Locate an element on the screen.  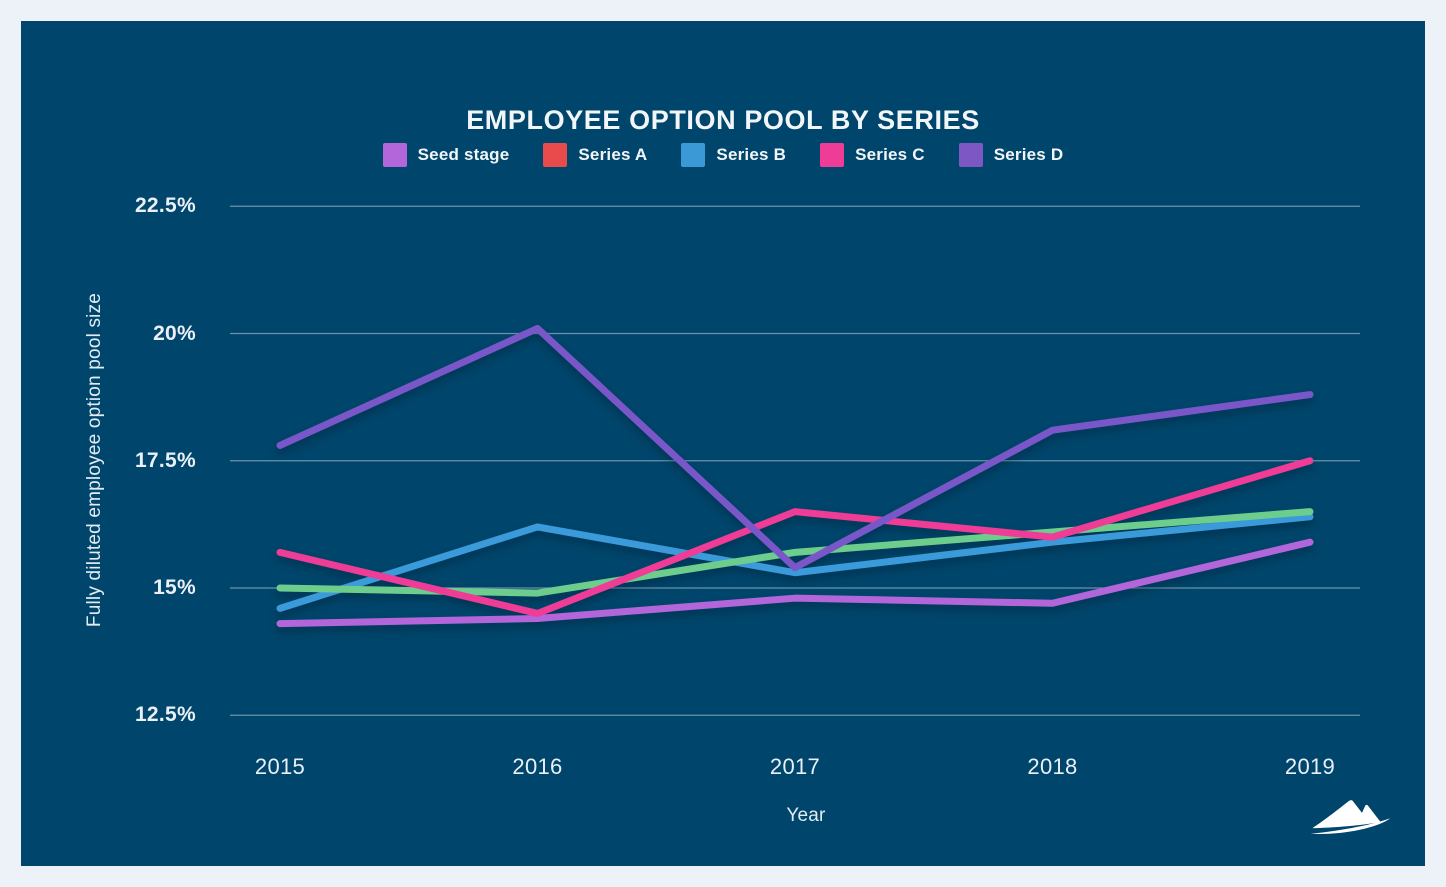
legend-swatch-series-b is located at coordinates (693, 155).